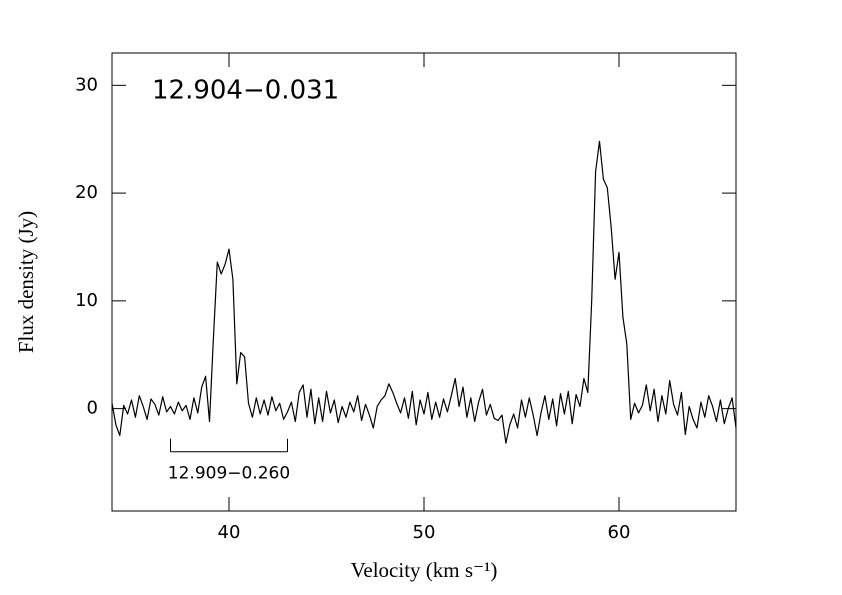  What do you see at coordinates (86, 84) in the screenshot?
I see `y-tick-label: 30` at bounding box center [86, 84].